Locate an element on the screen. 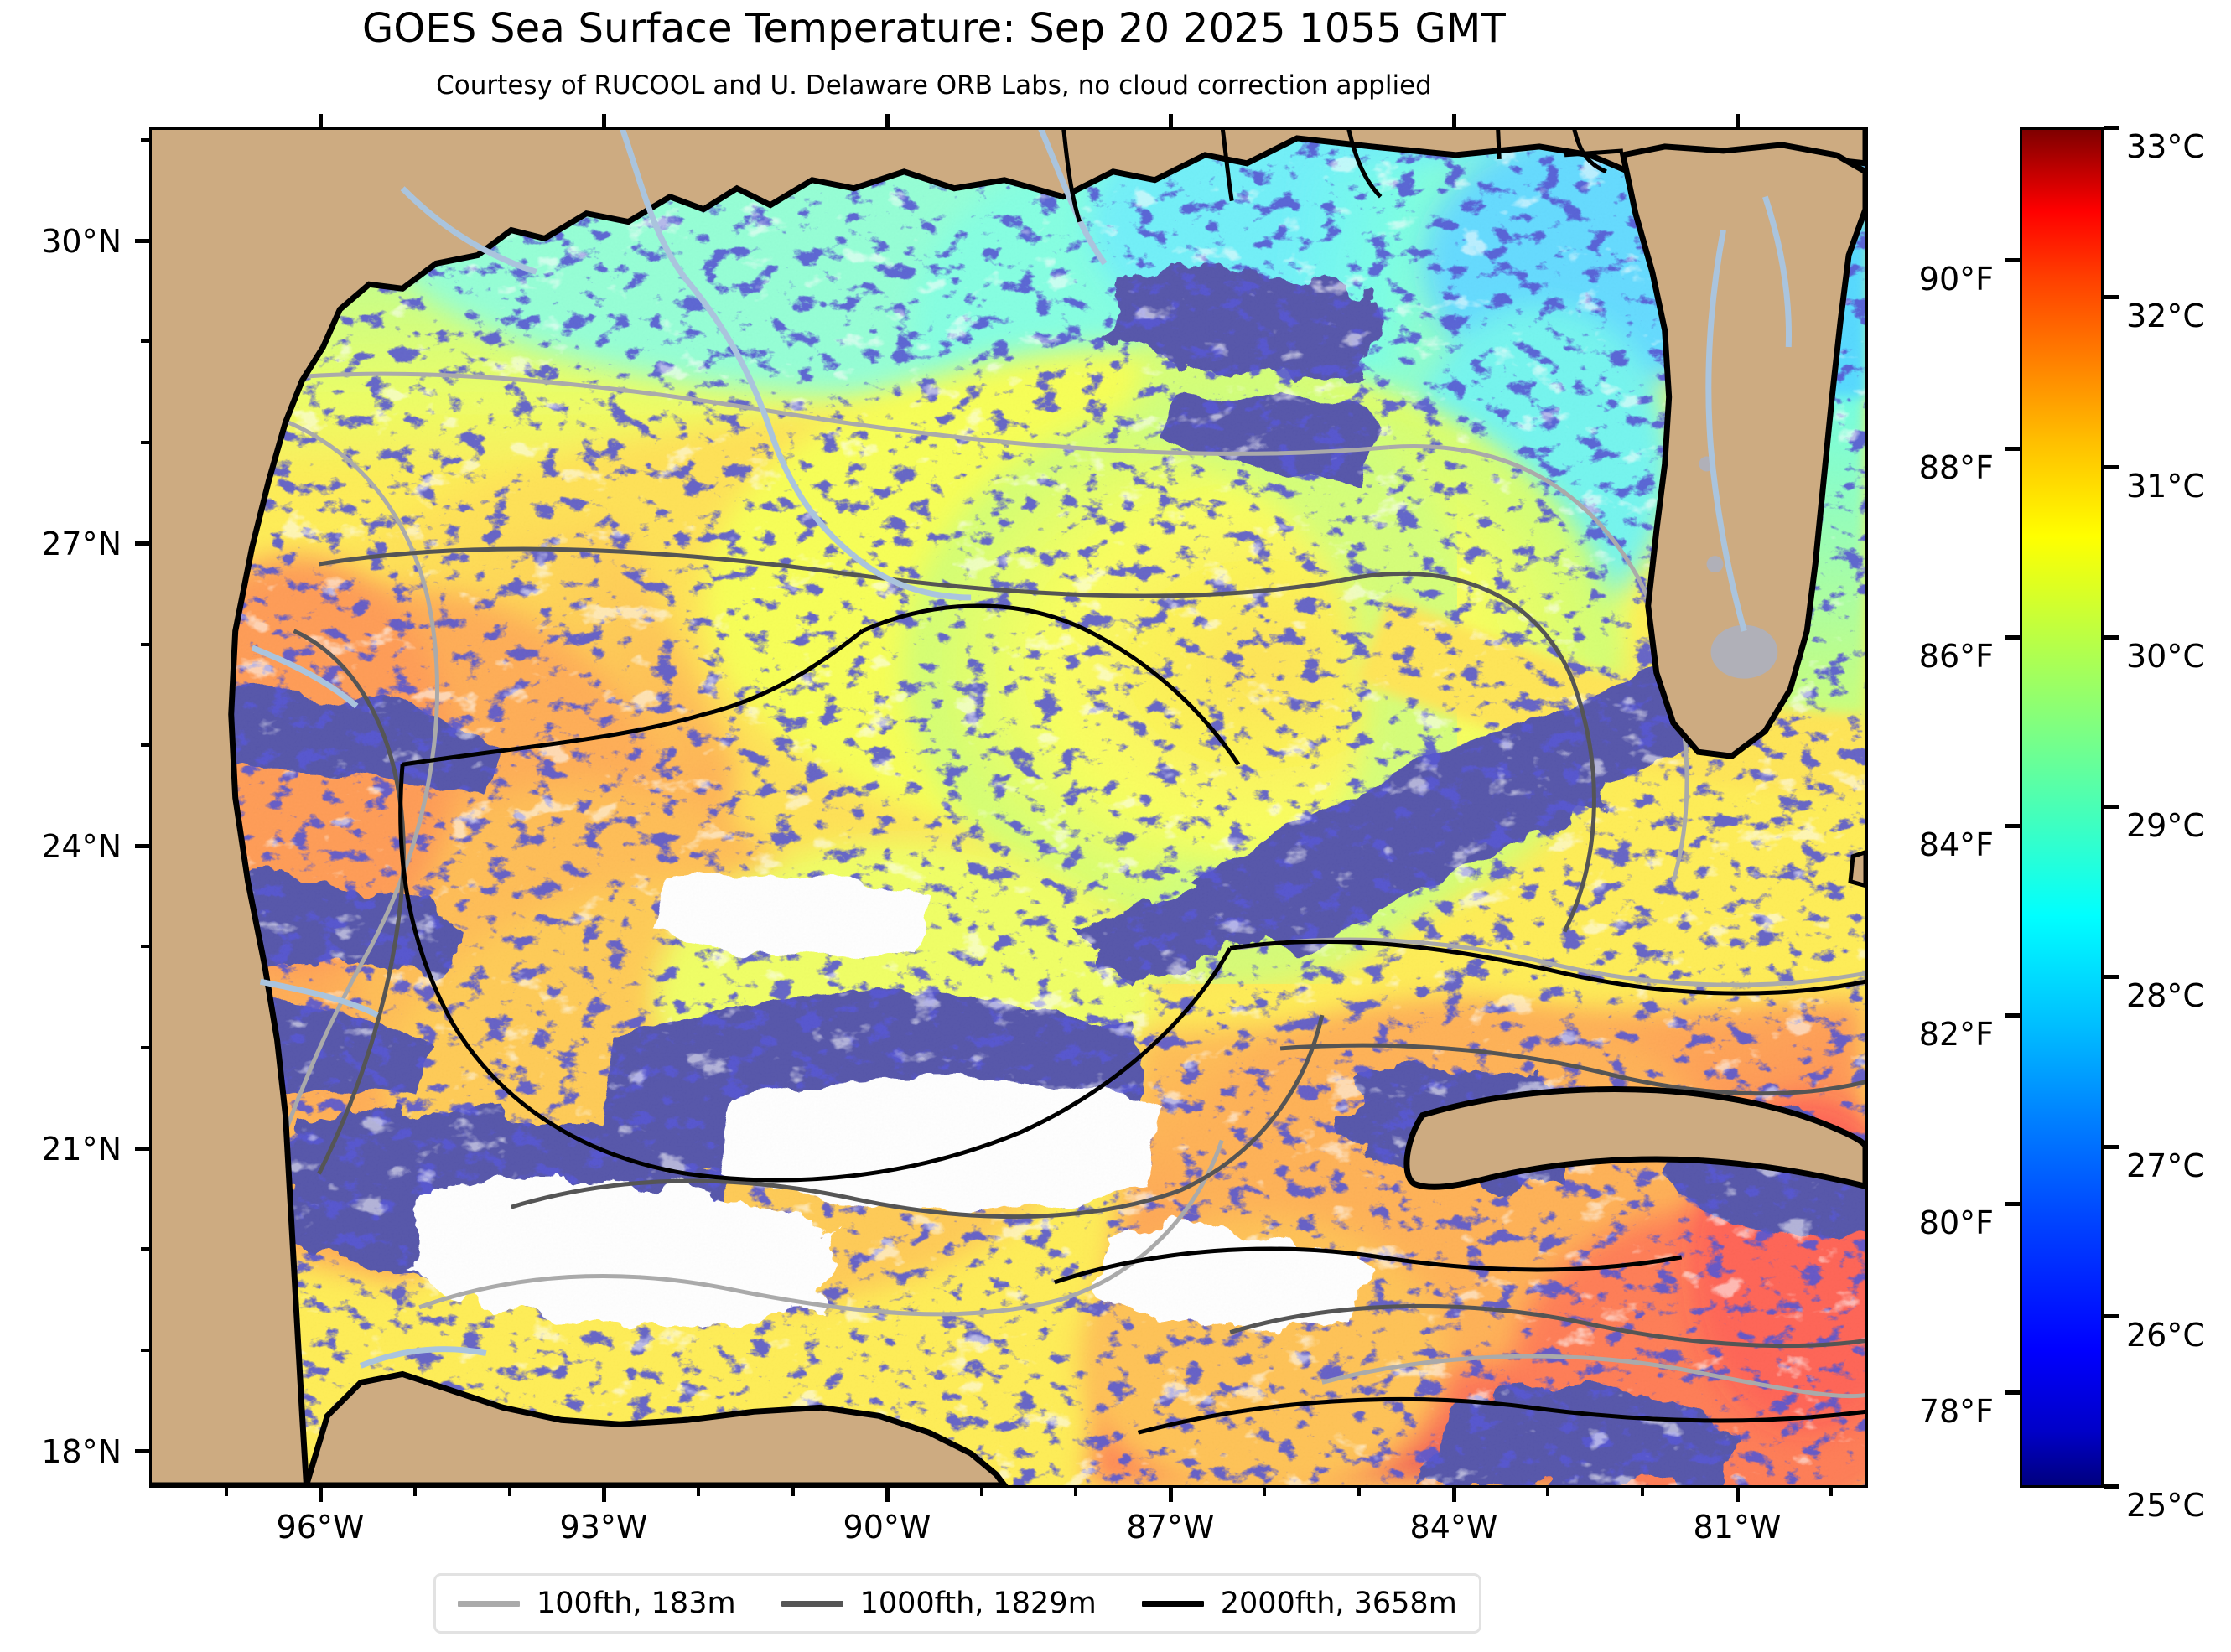  colorbar-label-88F: 88°F is located at coordinates (1956, 467).